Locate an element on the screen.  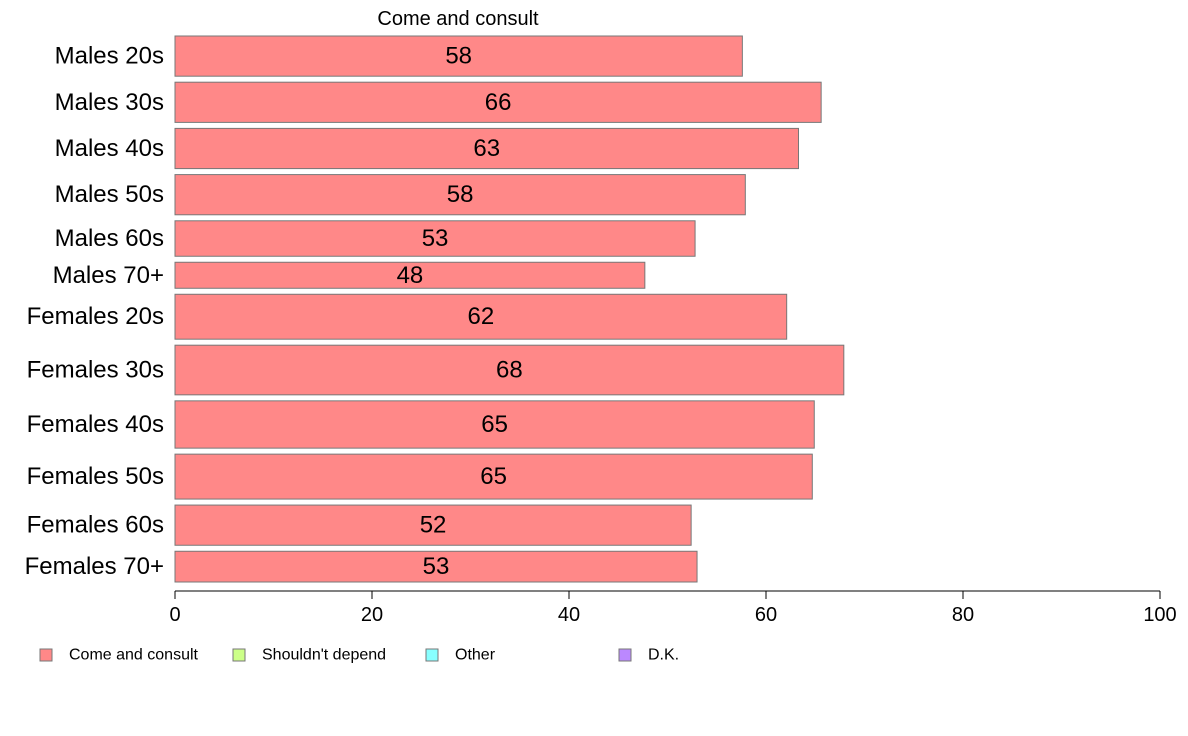
bar-value-label: 48 is located at coordinates (410, 275).